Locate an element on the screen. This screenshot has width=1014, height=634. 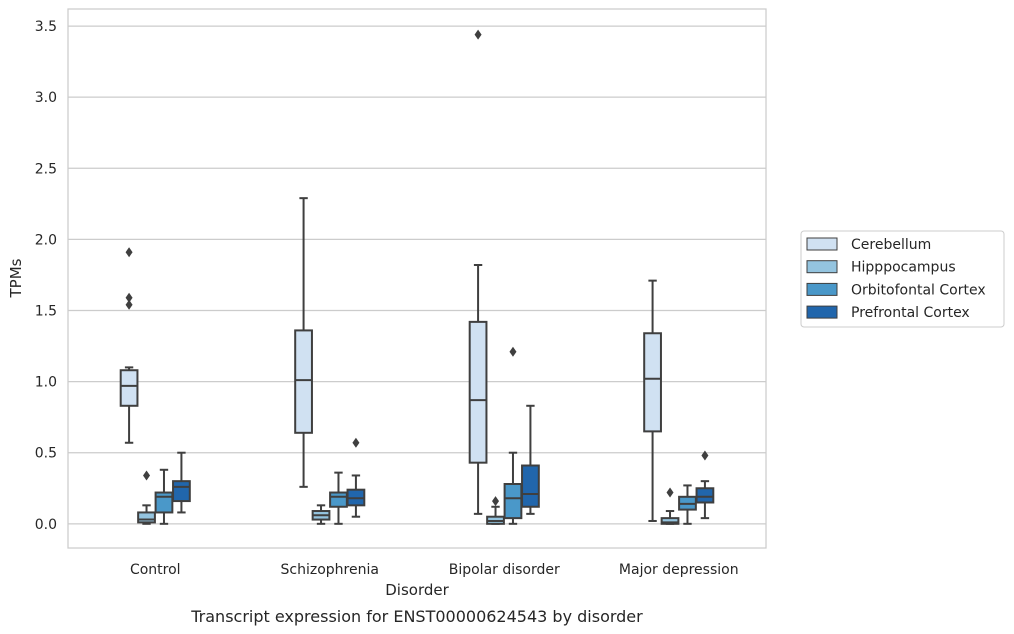
x-tick-label: Major depression is located at coordinates (679, 570).